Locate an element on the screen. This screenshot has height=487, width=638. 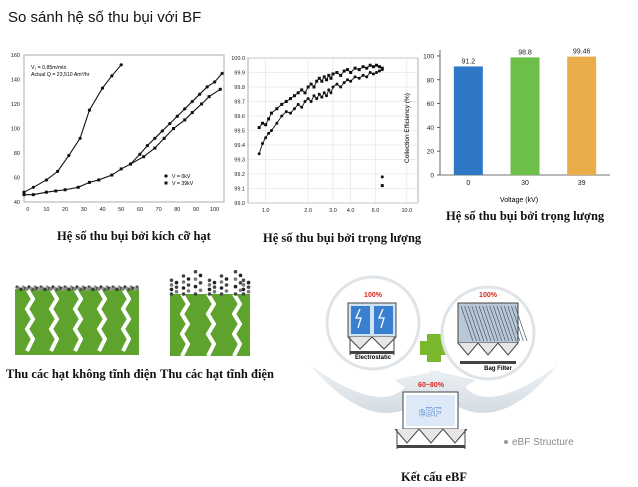
x-tick-label: 20 is located at coordinates (65, 210).